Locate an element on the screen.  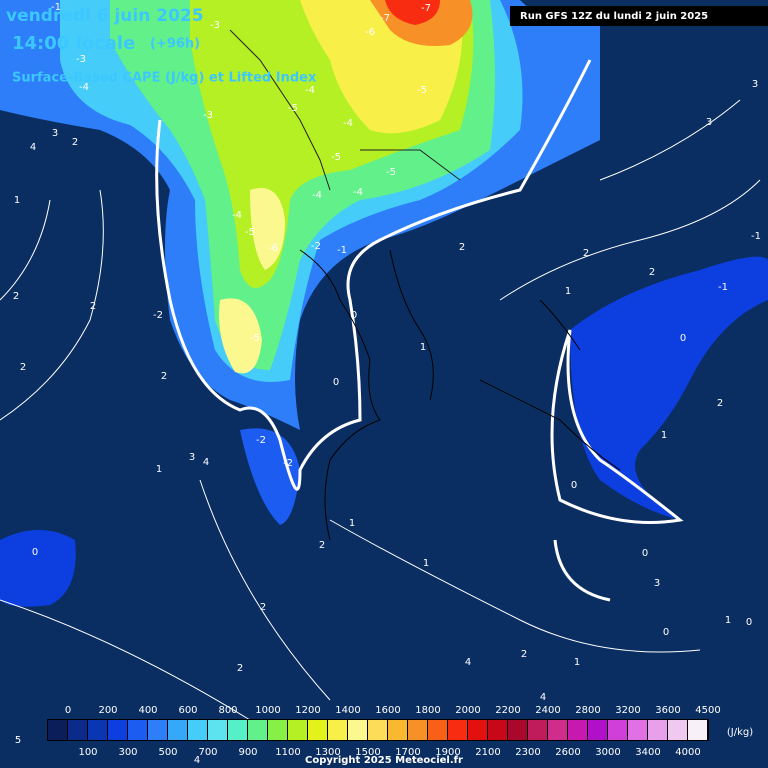
cape-area-sw is located at coordinates (38, 568).